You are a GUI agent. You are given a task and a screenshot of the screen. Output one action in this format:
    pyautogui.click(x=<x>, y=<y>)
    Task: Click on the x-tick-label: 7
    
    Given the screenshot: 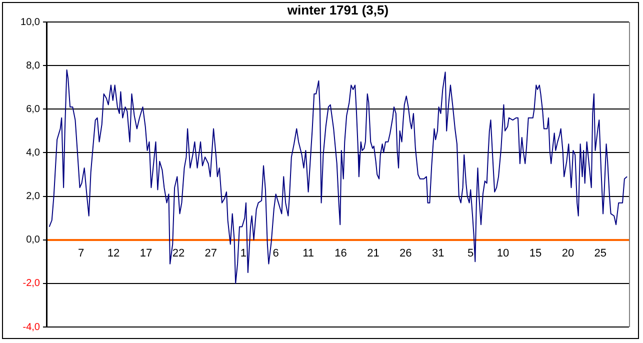 What is the action you would take?
    pyautogui.click(x=81, y=253)
    